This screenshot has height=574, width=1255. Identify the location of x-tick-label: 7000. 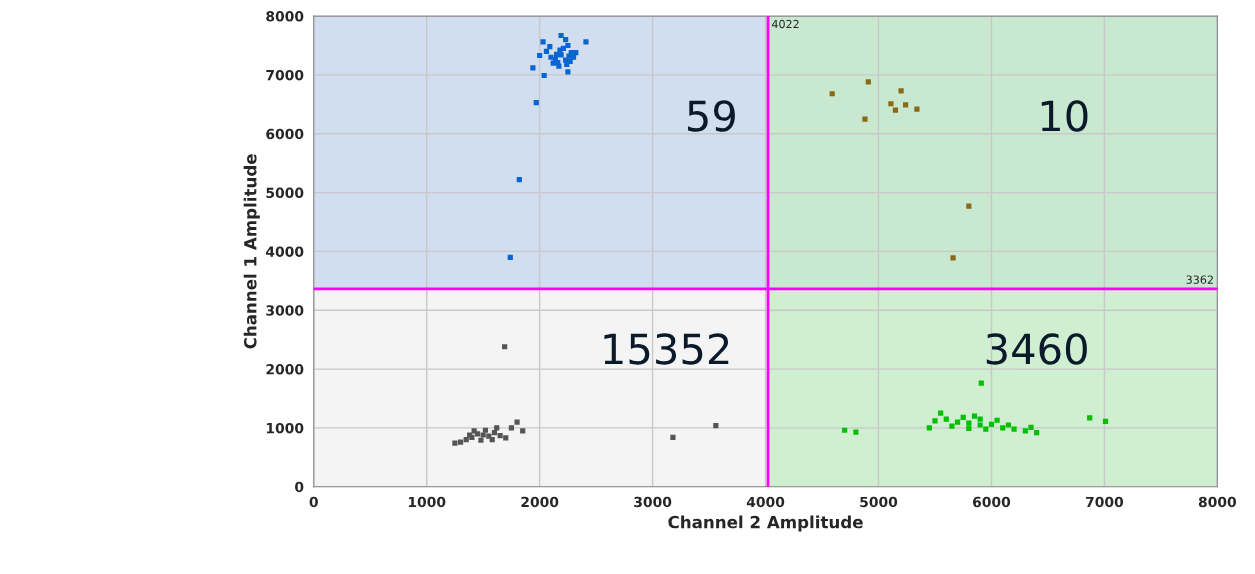
(1105, 502).